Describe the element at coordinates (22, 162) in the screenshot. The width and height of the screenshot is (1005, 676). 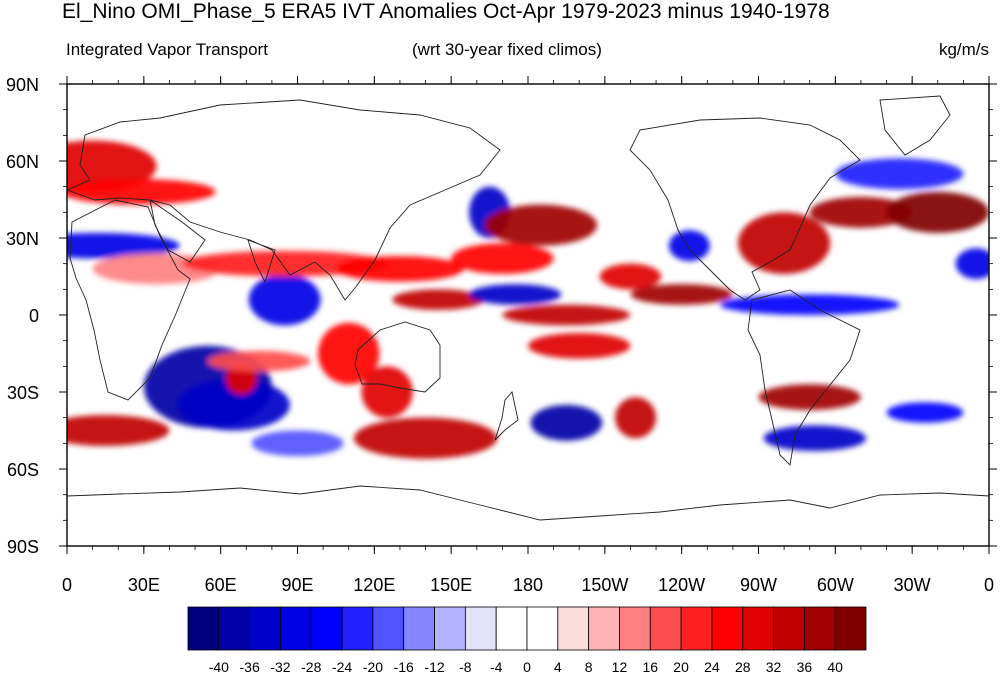
I see `lat-label: 60N` at that location.